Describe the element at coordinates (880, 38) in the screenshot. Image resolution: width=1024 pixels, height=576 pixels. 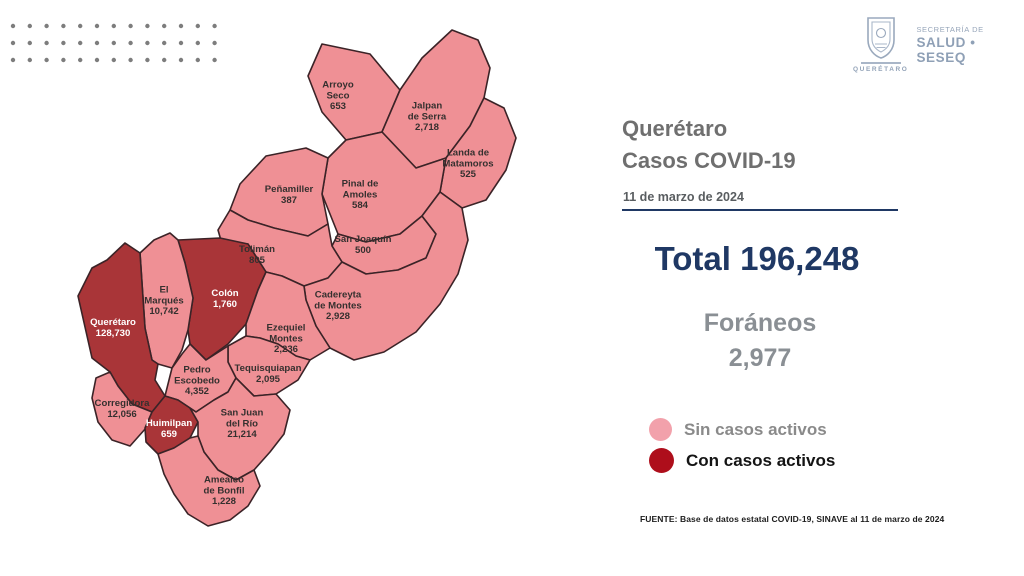
I see `crest-icon` at that location.